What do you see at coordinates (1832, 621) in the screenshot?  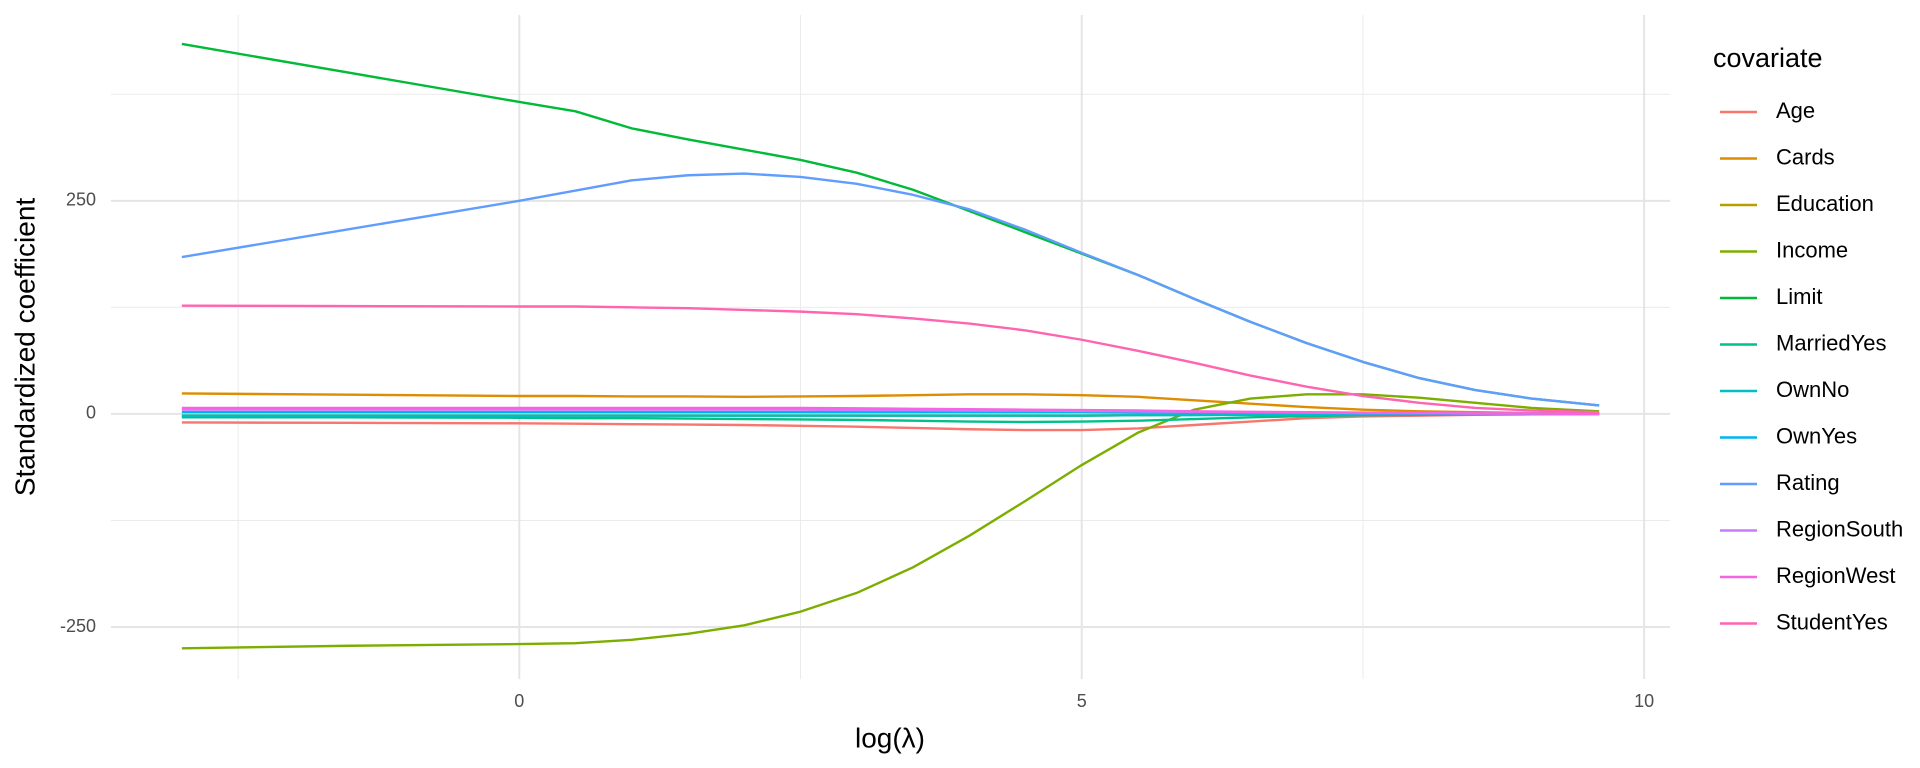 I see `legend-label: StudentYes` at bounding box center [1832, 621].